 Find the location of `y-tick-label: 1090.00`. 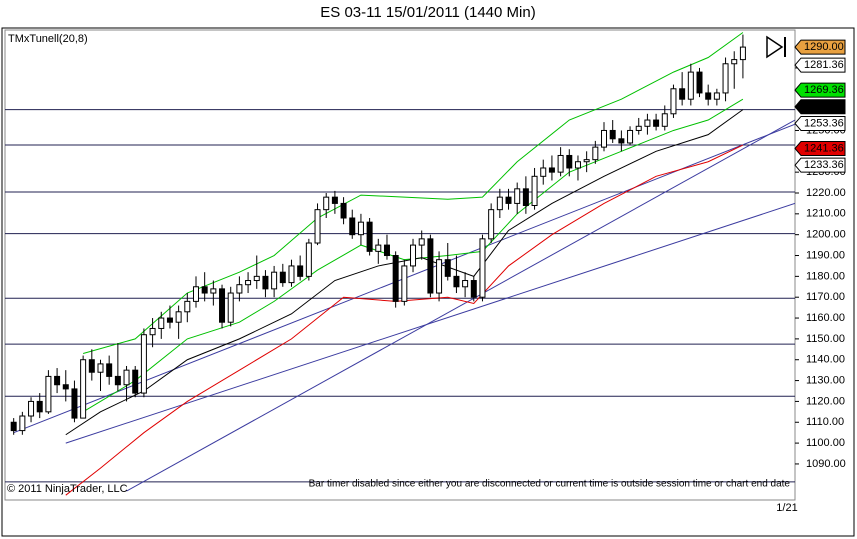

y-tick-label: 1090.00 is located at coordinates (826, 464).